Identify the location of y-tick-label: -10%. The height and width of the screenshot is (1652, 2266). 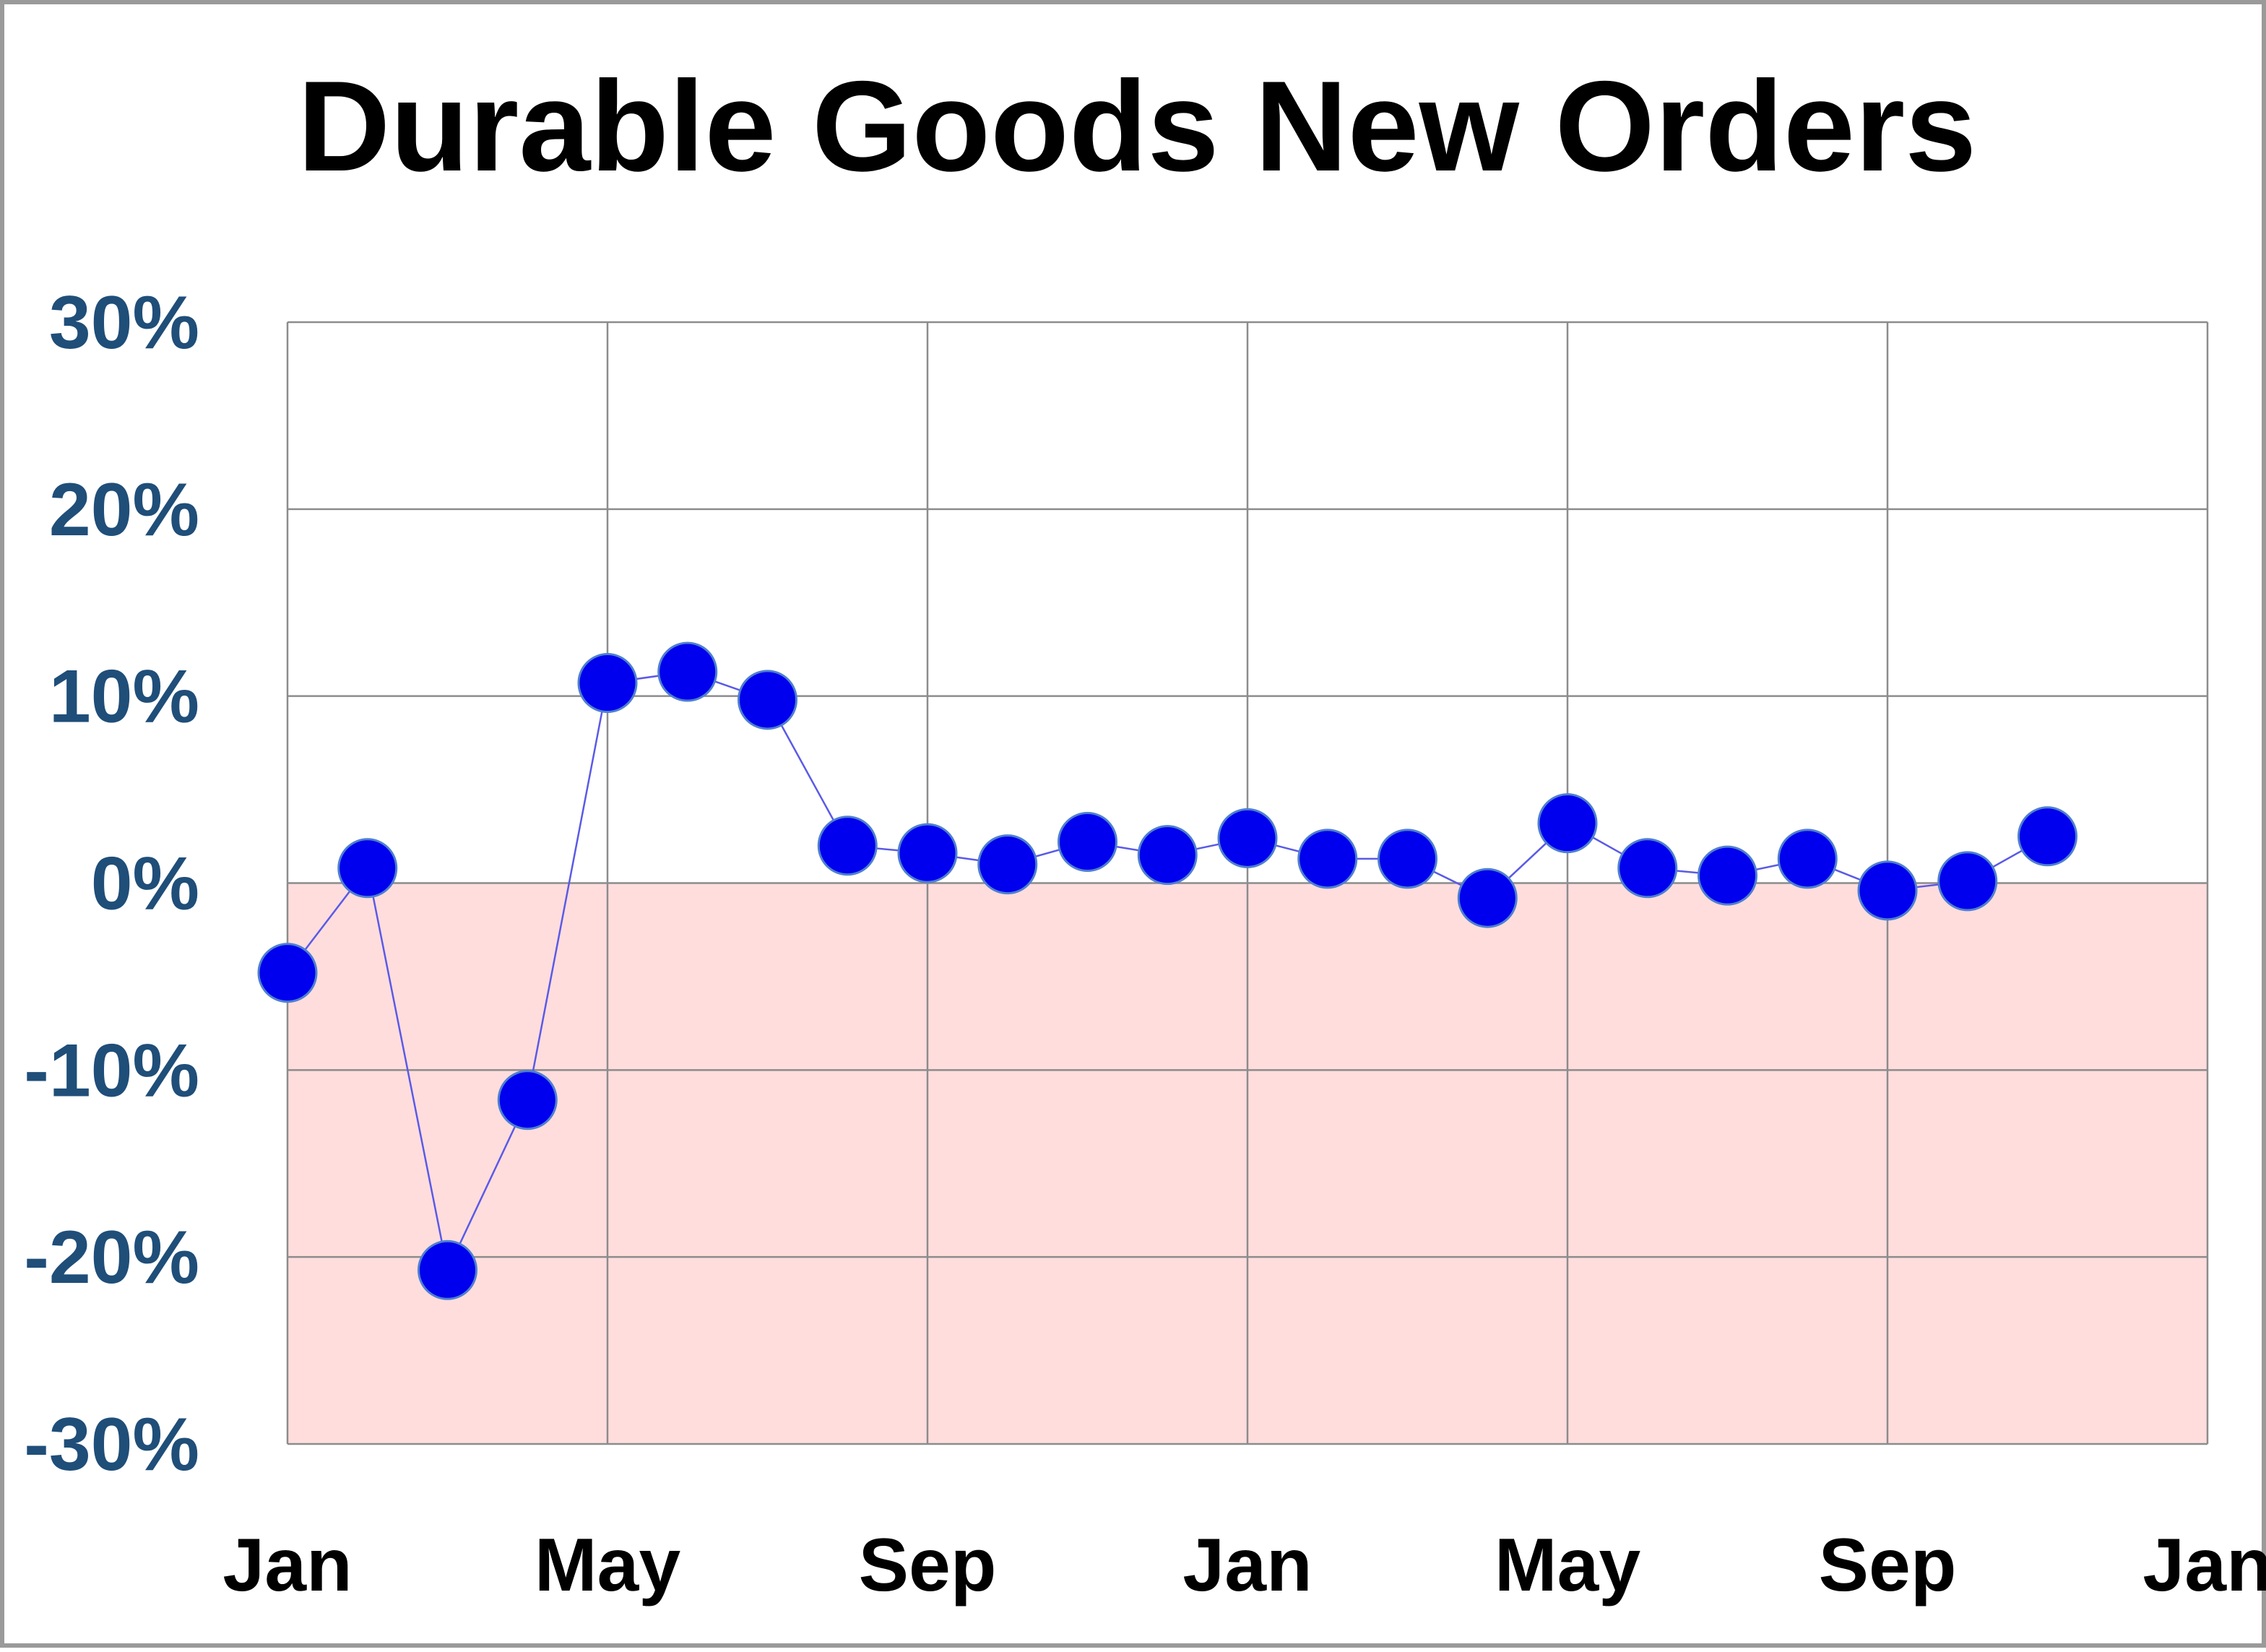
(111, 1070).